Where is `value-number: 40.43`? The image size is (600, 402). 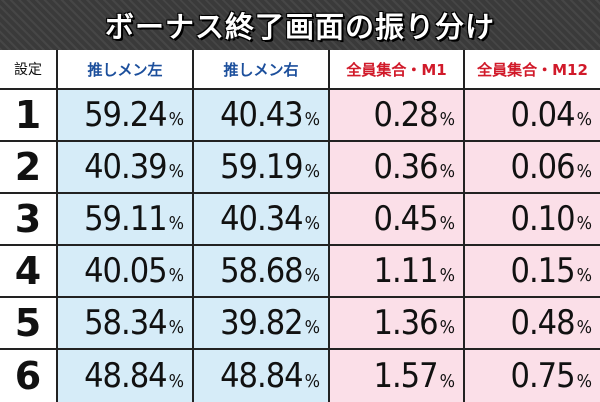 value-number: 40.43 is located at coordinates (262, 115).